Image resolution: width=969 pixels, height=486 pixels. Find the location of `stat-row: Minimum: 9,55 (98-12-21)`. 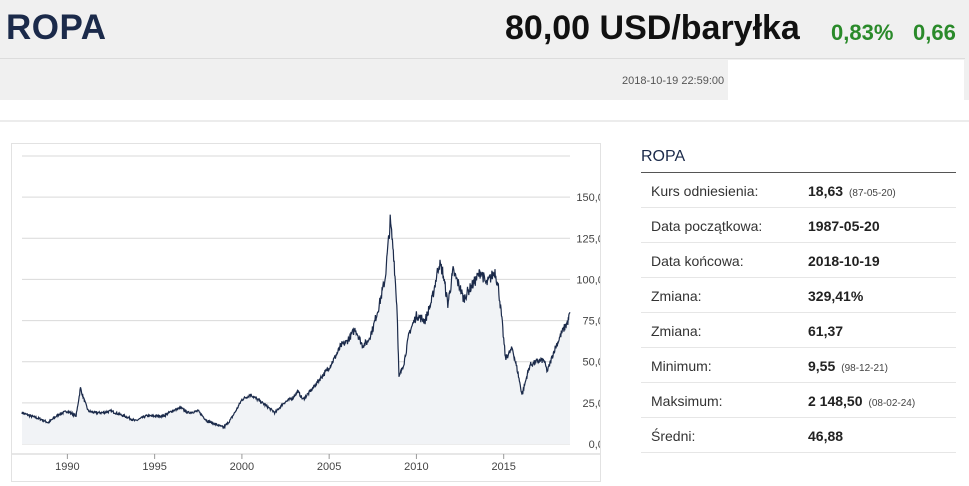

stat-row: Minimum: 9,55 (98-12-21) is located at coordinates (798, 365).